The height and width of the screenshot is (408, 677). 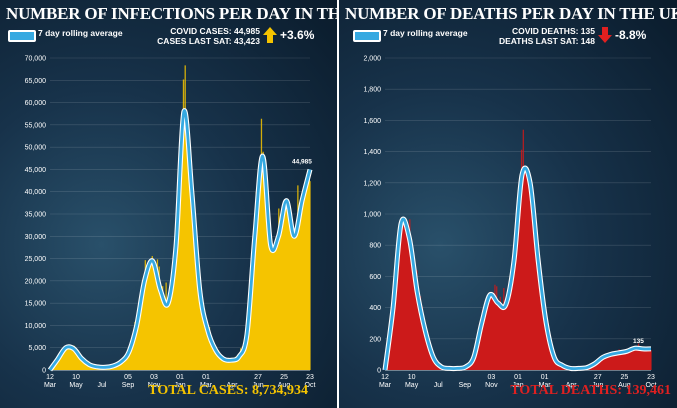 I want to click on deaths-xtick-month: Sep, so click(x=465, y=385).